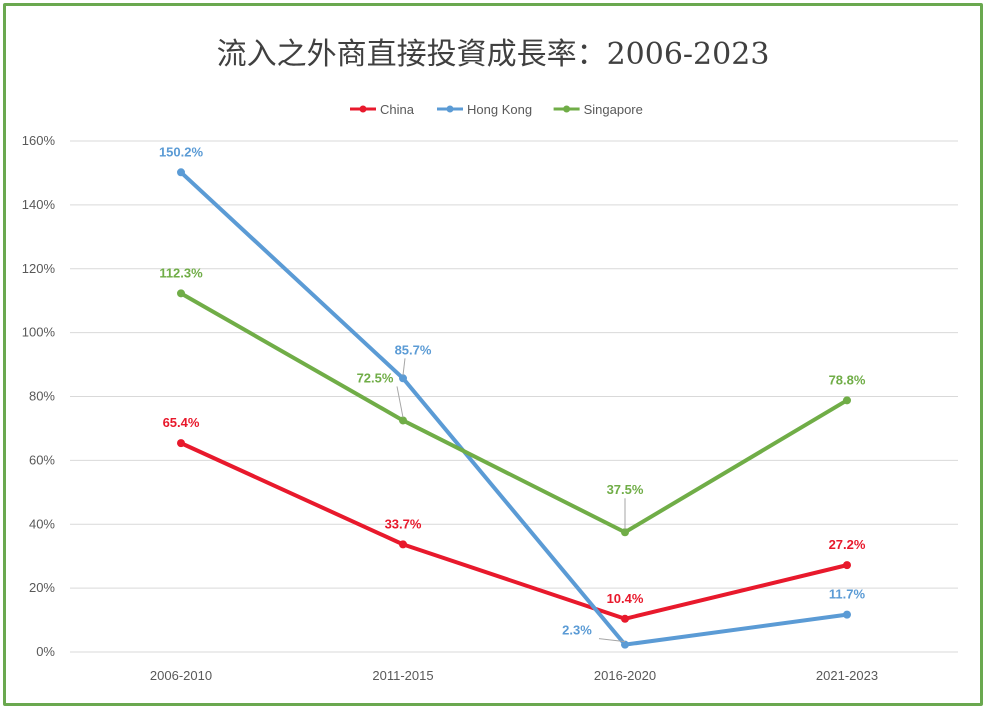 This screenshot has width=986, height=708. I want to click on data-label: 11.7%, so click(847, 594).